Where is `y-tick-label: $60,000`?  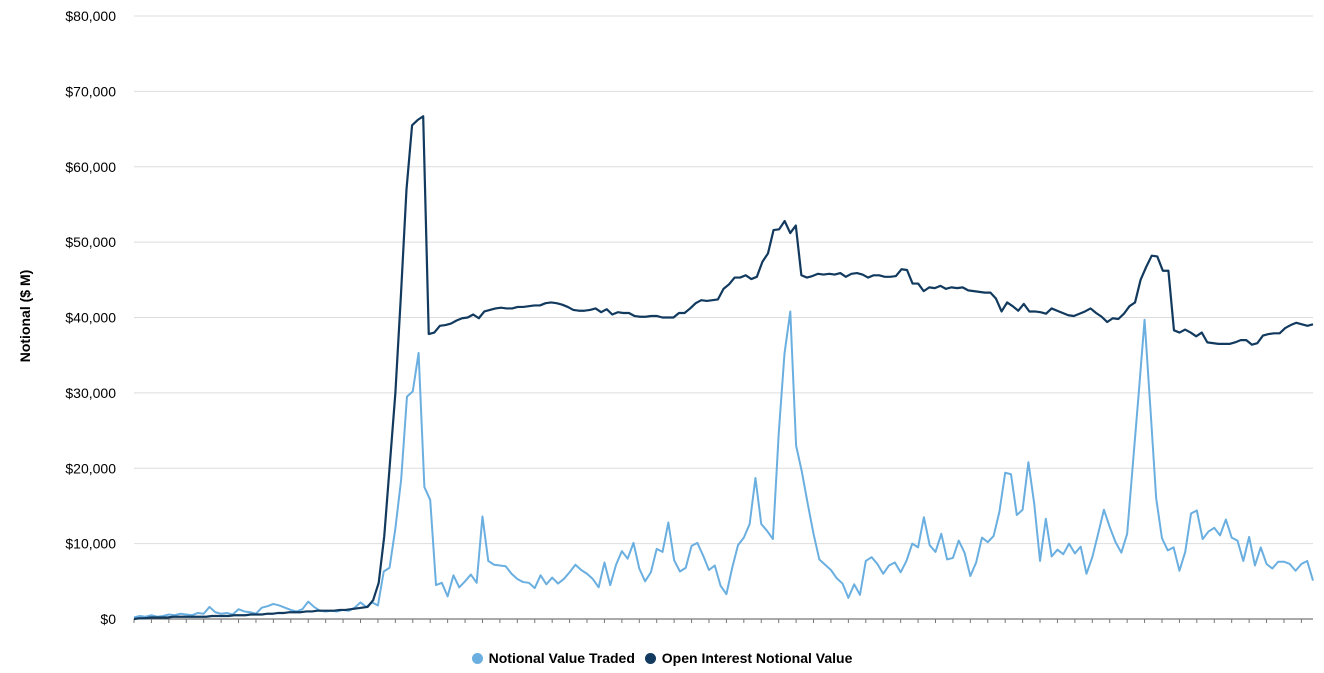
y-tick-label: $60,000 is located at coordinates (90, 167).